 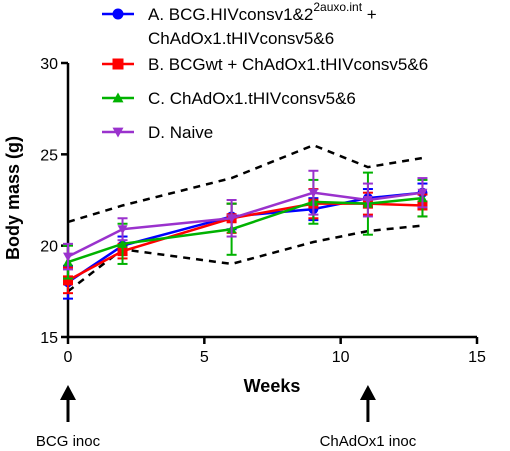 What do you see at coordinates (230, 14) in the screenshot?
I see `legend-label-main: A. BCG.HIVconsv1&2` at bounding box center [230, 14].